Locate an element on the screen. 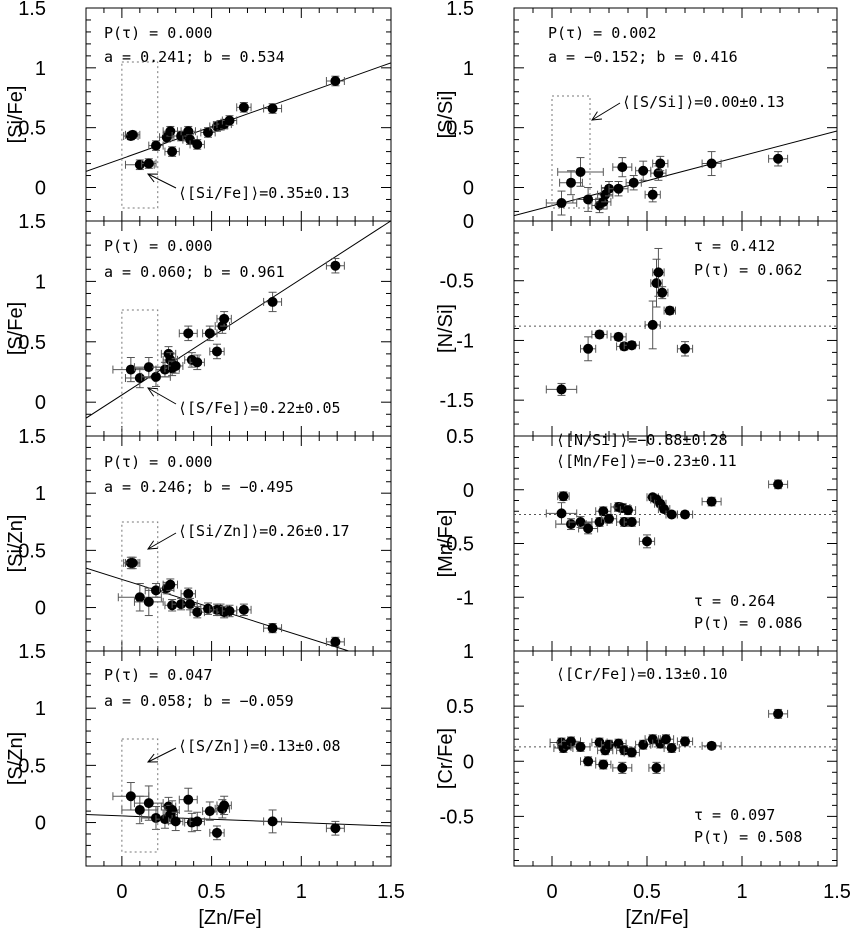 The image size is (850, 939). stat-annotation: P(τ) = 0.508 is located at coordinates (748, 837).